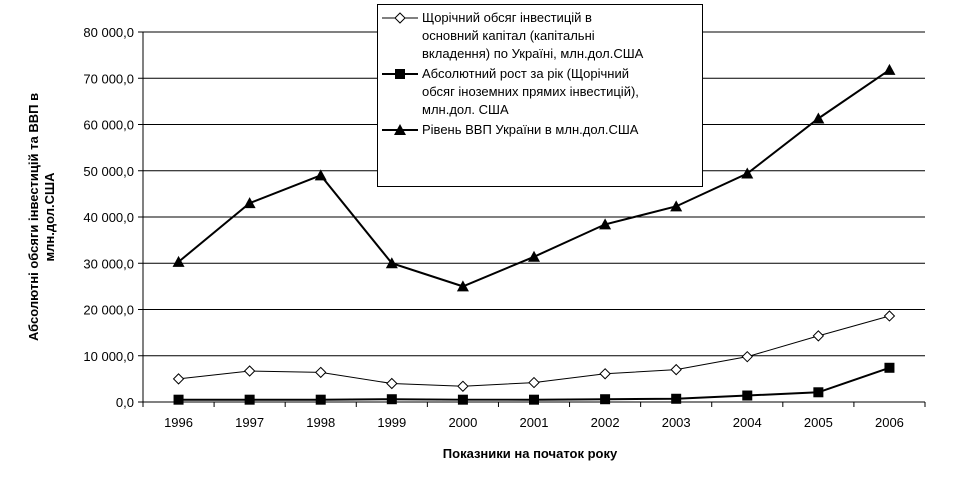 The image size is (971, 488). Describe the element at coordinates (108, 217) in the screenshot. I see `y-tick-label: 40 000,0` at that location.